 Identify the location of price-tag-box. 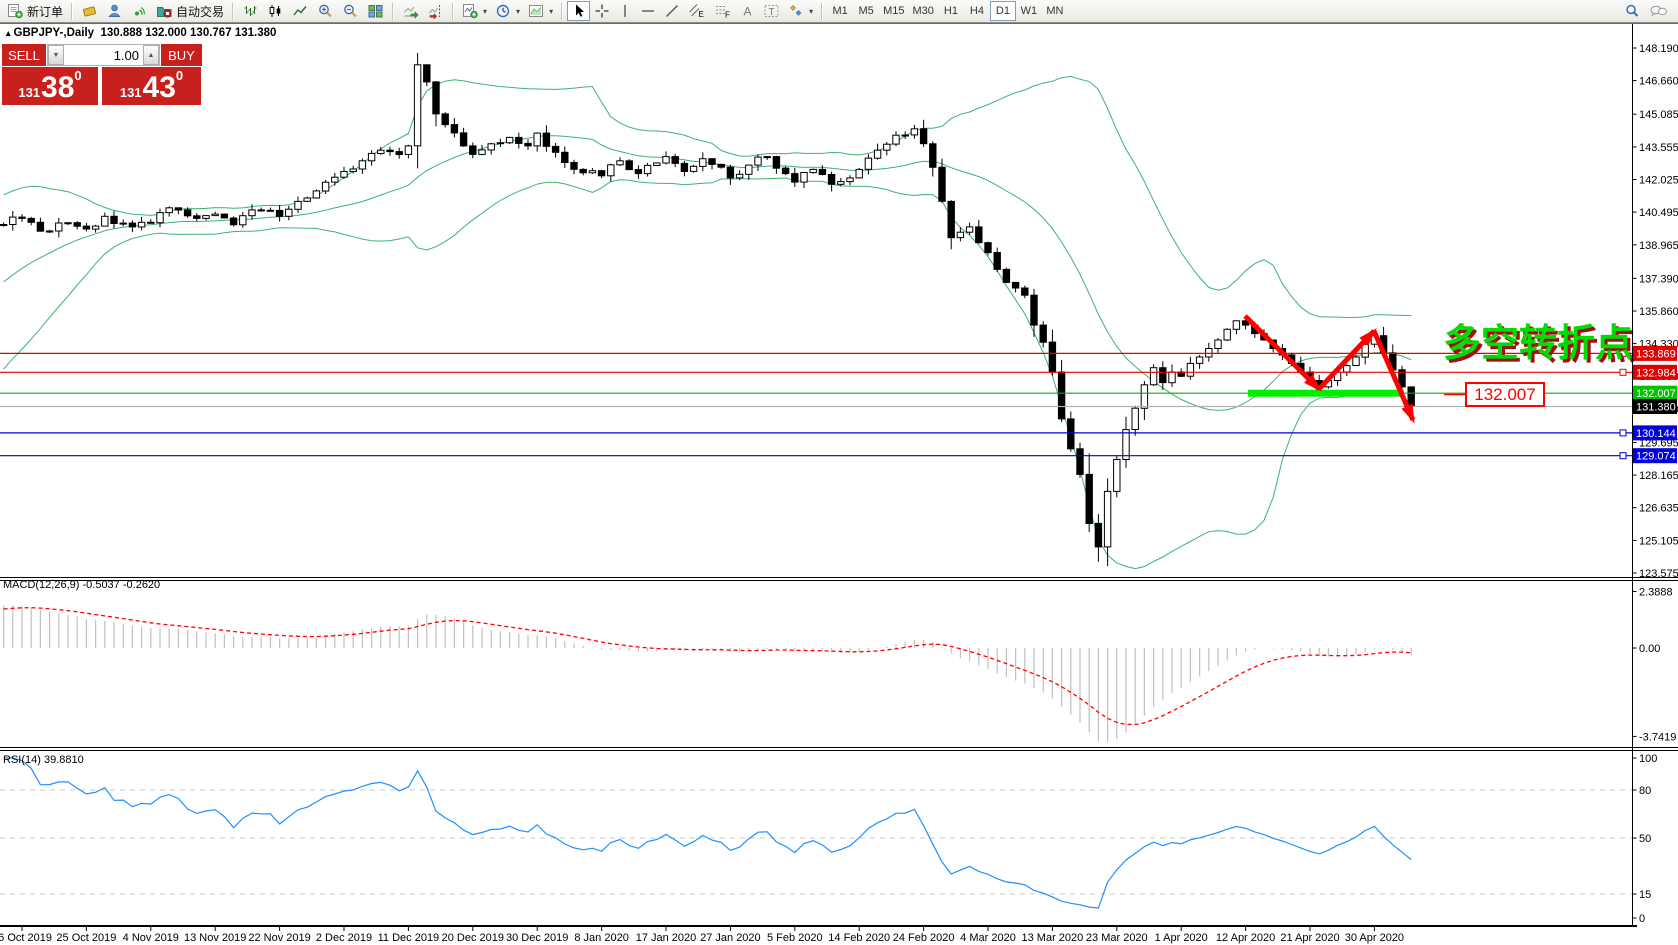
(1505, 394).